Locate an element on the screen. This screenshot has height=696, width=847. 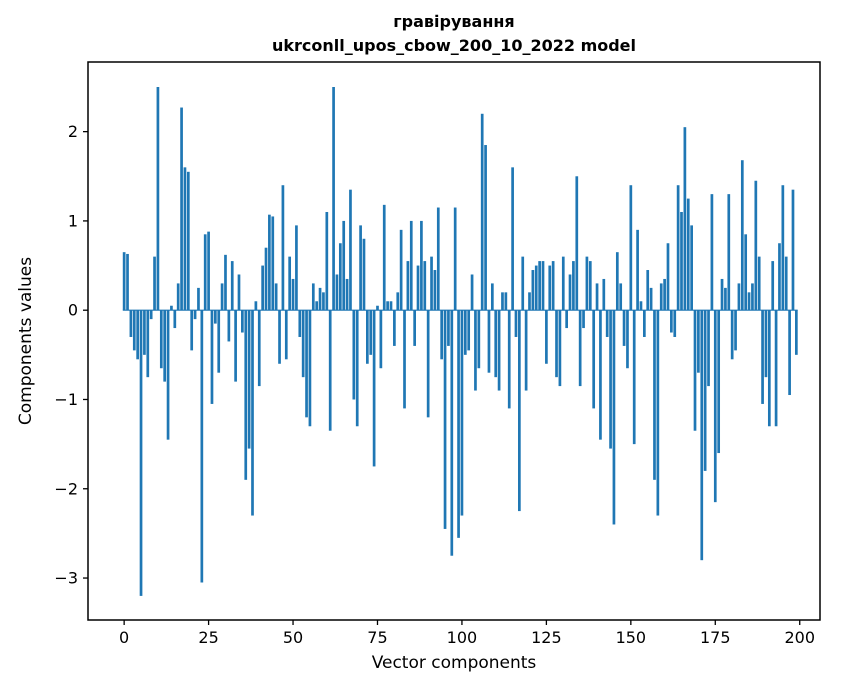
y-tick-label: 0 is located at coordinates (73, 310).